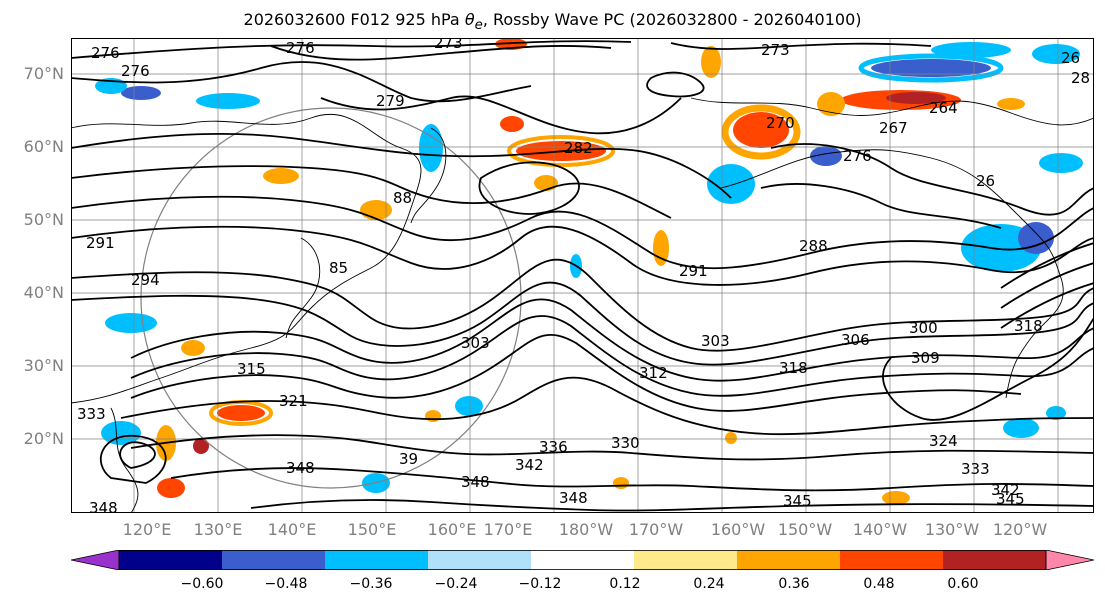  Describe the element at coordinates (715, 341) in the screenshot. I see `contour-label: 303` at that location.